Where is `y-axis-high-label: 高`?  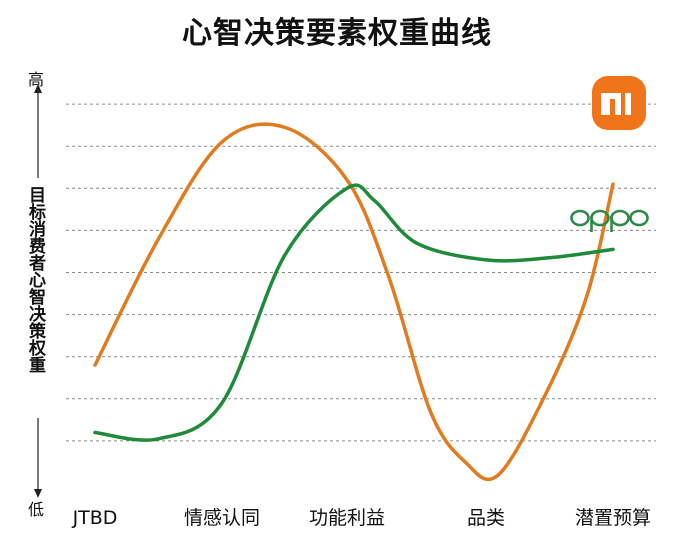
y-axis-high-label: 高 is located at coordinates (36, 79).